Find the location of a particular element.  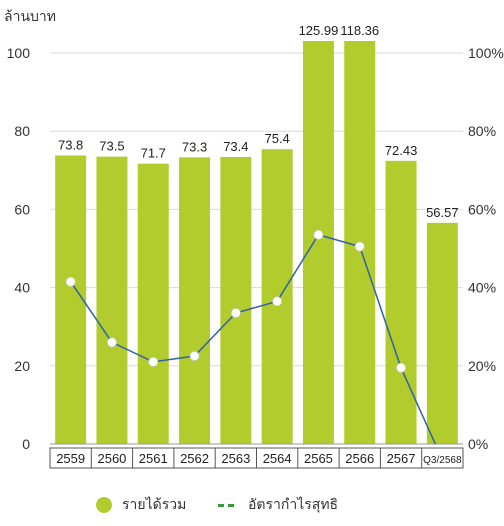

legend: รายได้รวม อัตรากำไรสุทธิ is located at coordinates (252, 503).